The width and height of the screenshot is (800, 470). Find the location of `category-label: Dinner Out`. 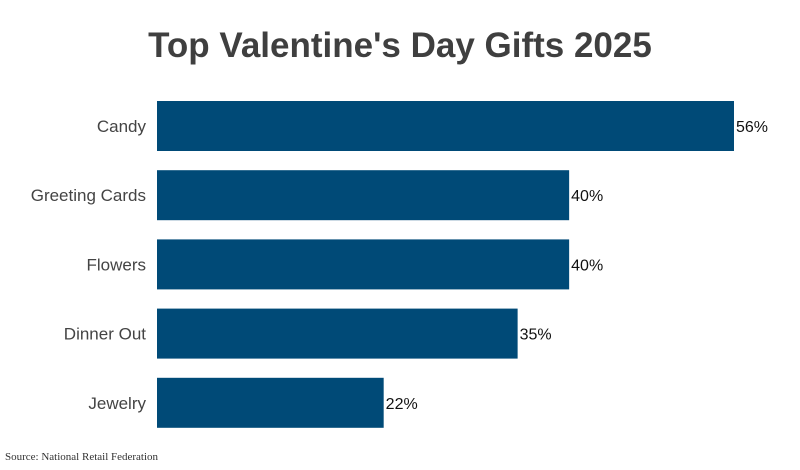

category-label: Dinner Out is located at coordinates (105, 334).